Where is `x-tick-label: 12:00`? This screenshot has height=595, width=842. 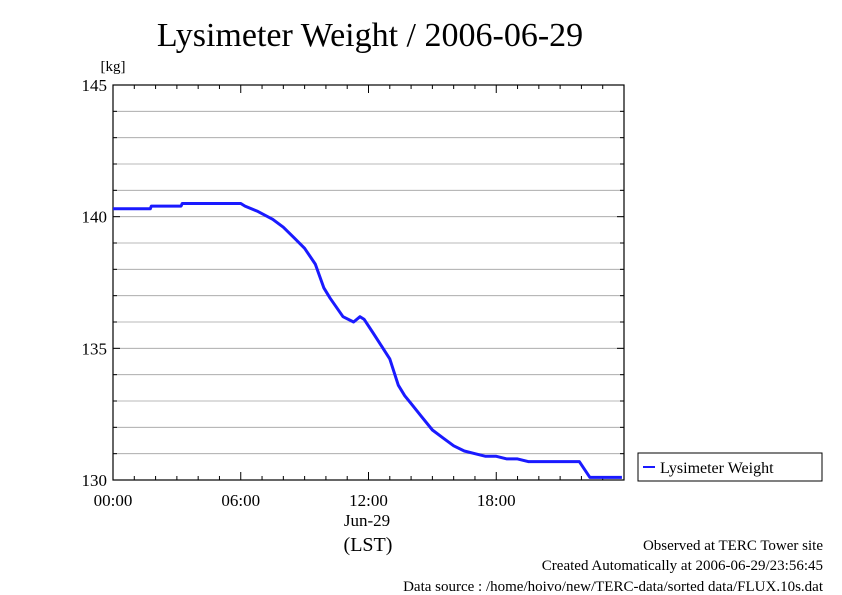 x-tick-label: 12:00 is located at coordinates (368, 500).